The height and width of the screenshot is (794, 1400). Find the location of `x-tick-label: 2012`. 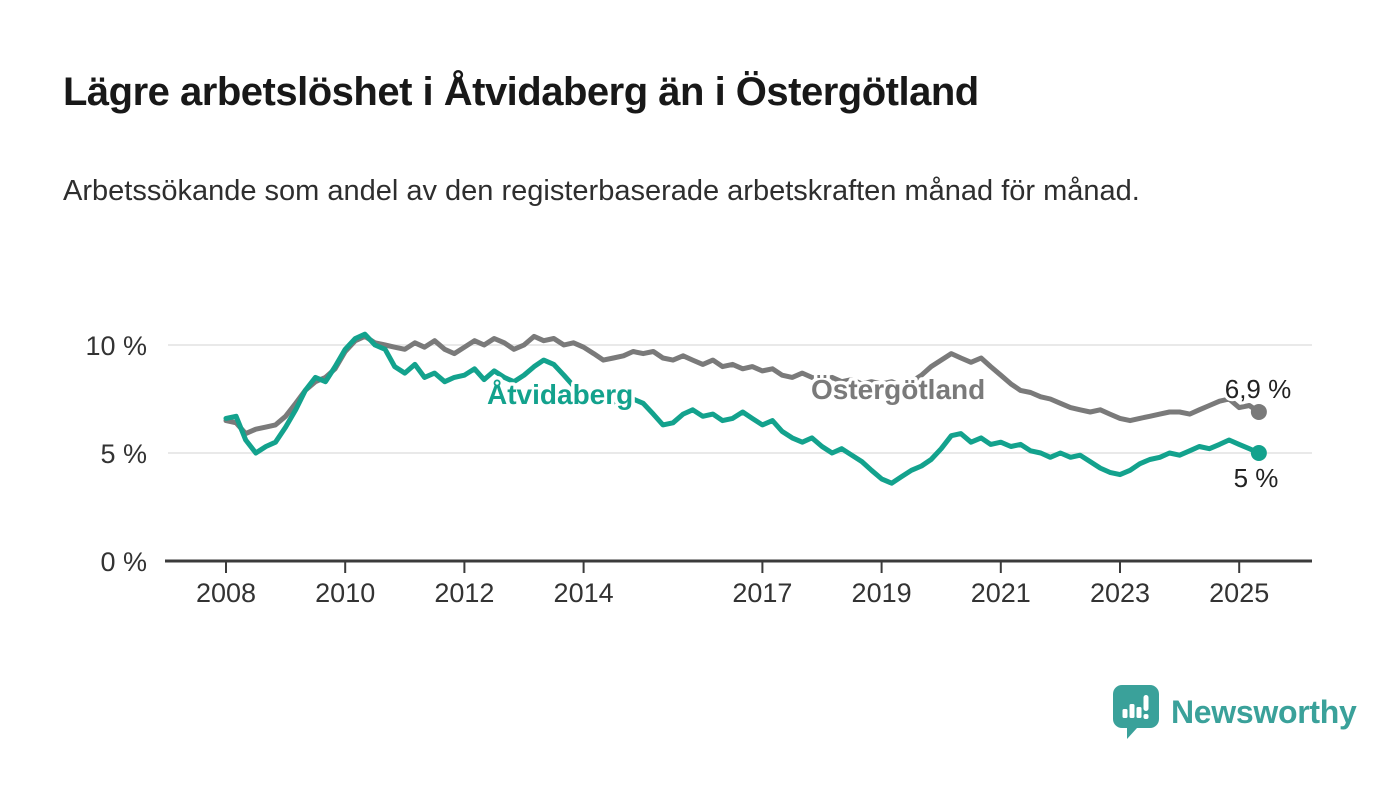

x-tick-label: 2012 is located at coordinates (464, 593).